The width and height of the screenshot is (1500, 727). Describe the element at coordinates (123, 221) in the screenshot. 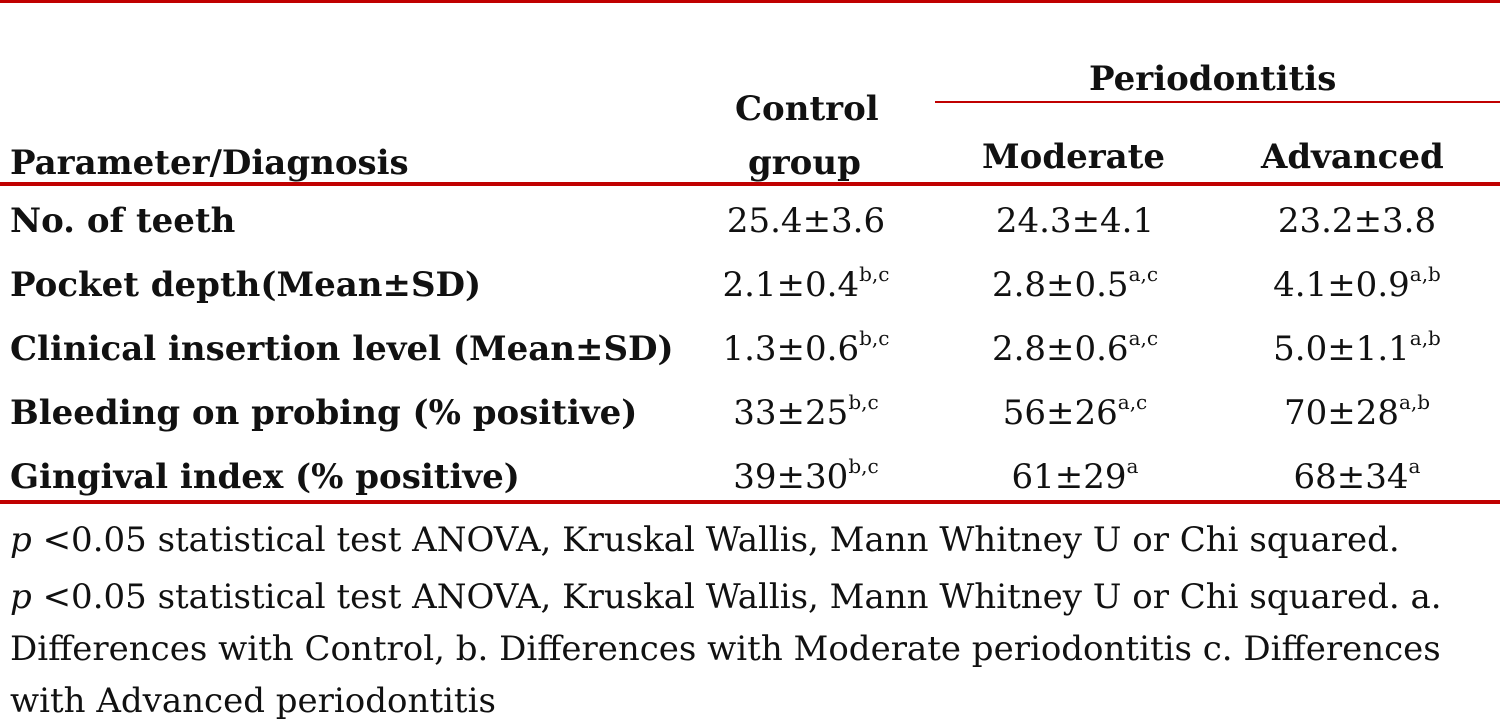

I see `row-label: No. of teeth` at that location.